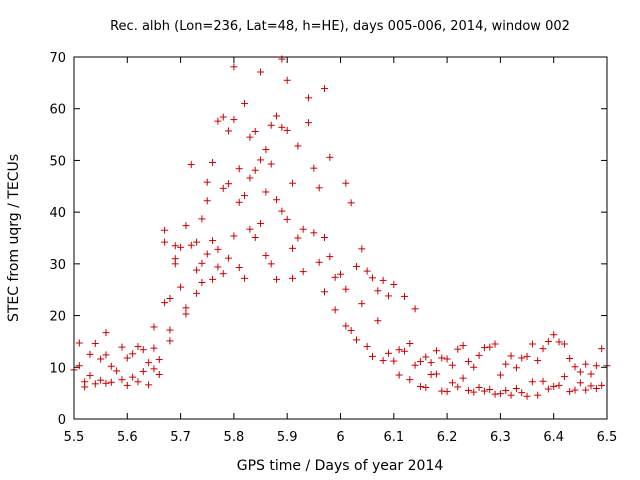 The width and height of the screenshot is (640, 480). Describe the element at coordinates (340, 437) in the screenshot. I see `x-tick-label: 6` at that location.